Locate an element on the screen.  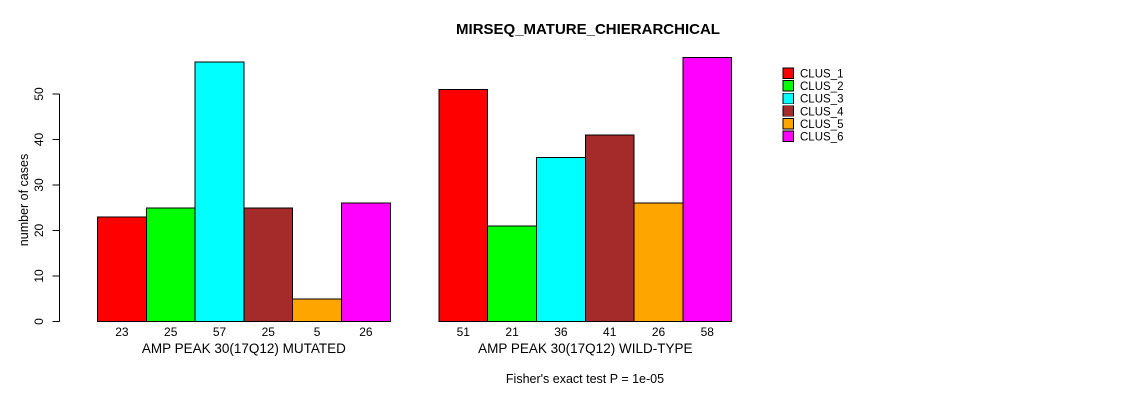
bar-clus_3-group1 is located at coordinates (219, 192).